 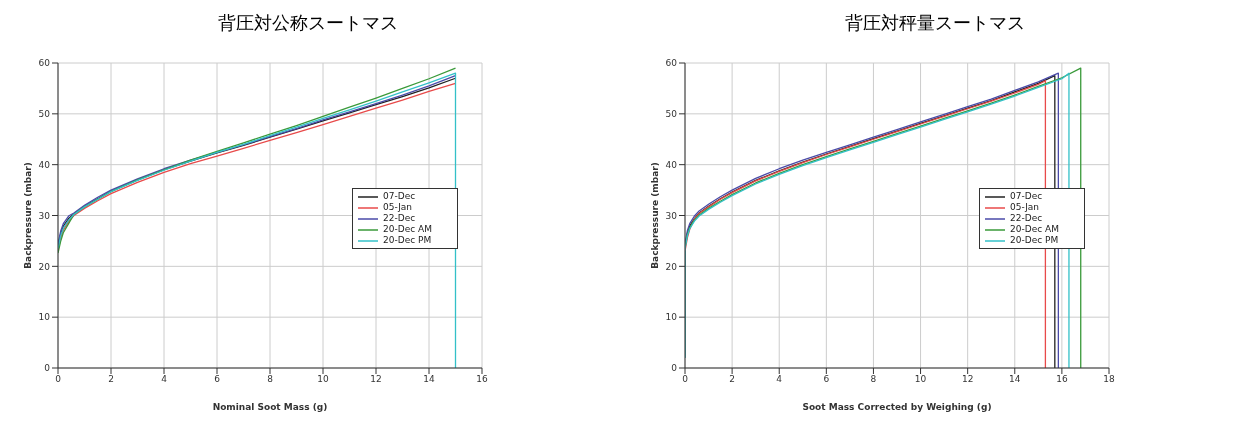 I want to click on x-axis-title: Soot Mass Corrected by Weighing (g), so click(x=897, y=407).